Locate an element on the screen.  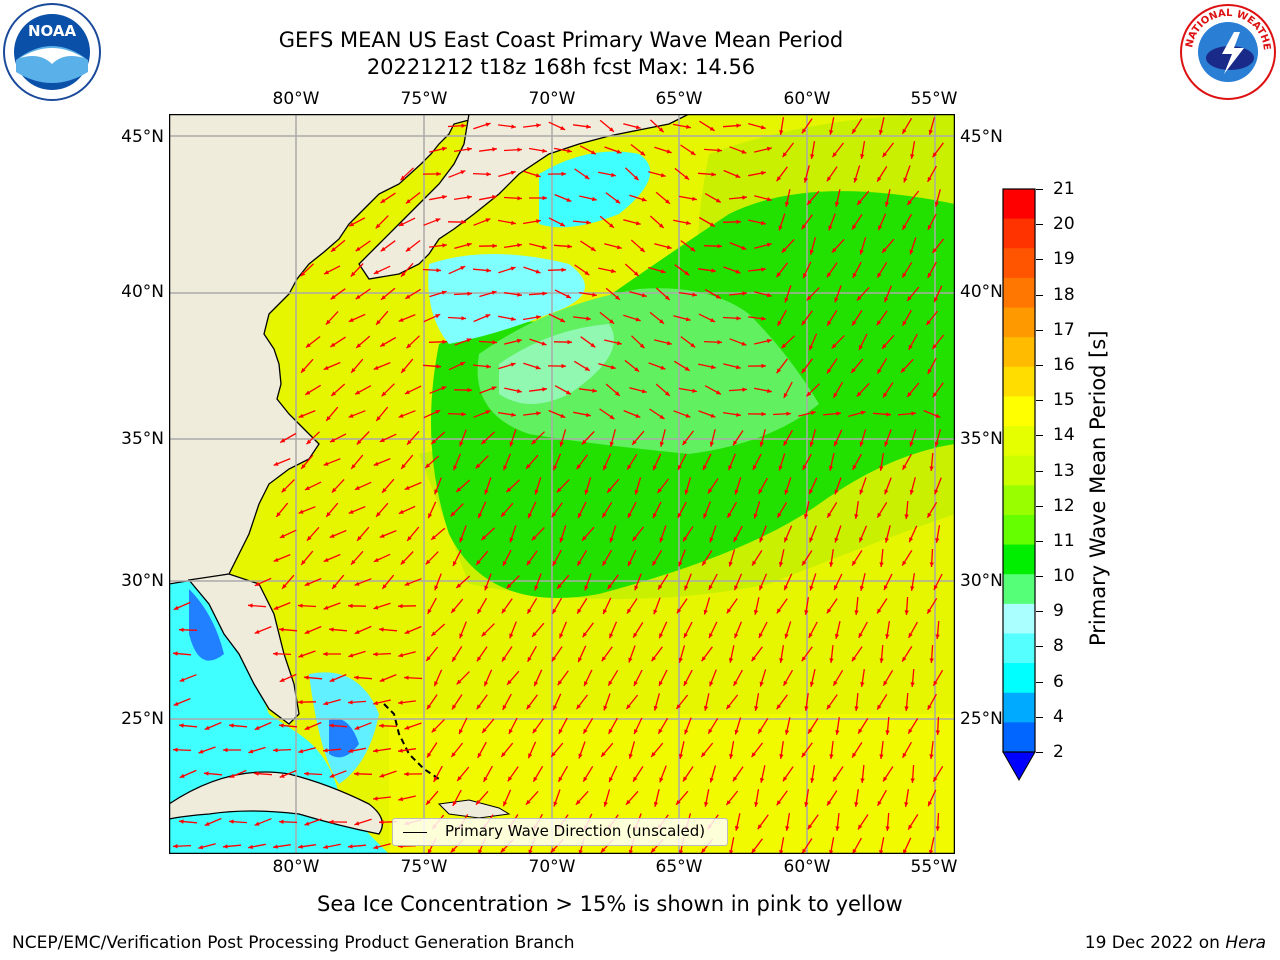
lat-label-left-40n: 40°N is located at coordinates (142, 292).